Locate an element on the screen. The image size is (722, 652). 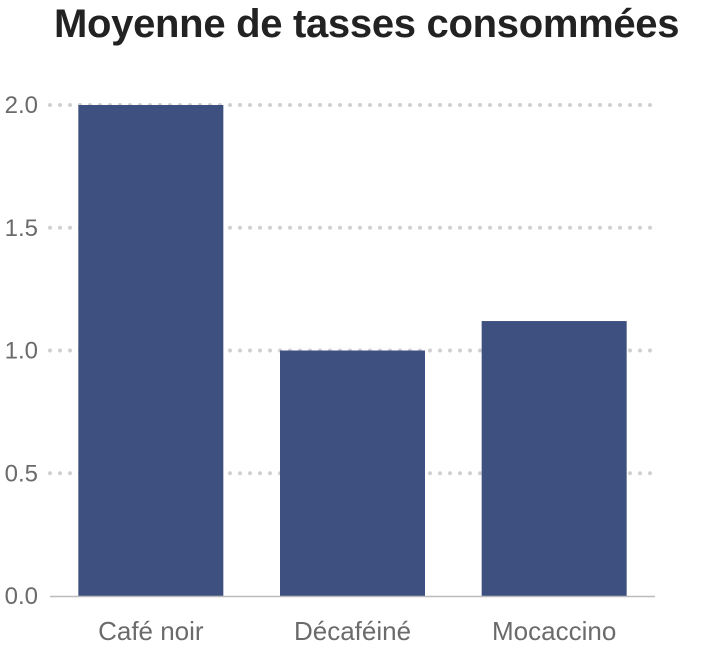
y-tick-label: 0.5 is located at coordinates (21, 473).